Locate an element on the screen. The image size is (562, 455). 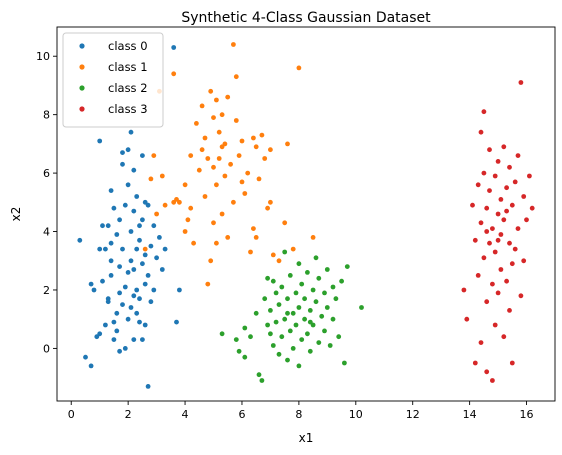
y-tick-label: 2 is located at coordinates (46, 290).